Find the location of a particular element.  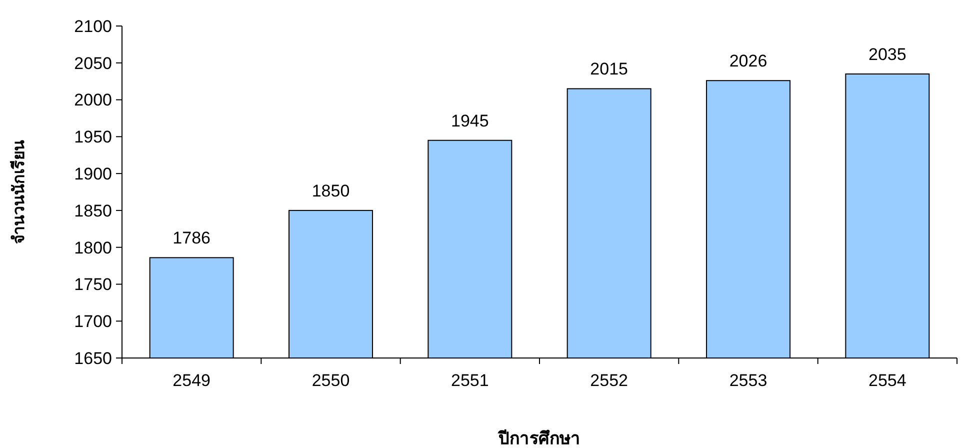

y-tick-label: 1650 is located at coordinates (93, 358).